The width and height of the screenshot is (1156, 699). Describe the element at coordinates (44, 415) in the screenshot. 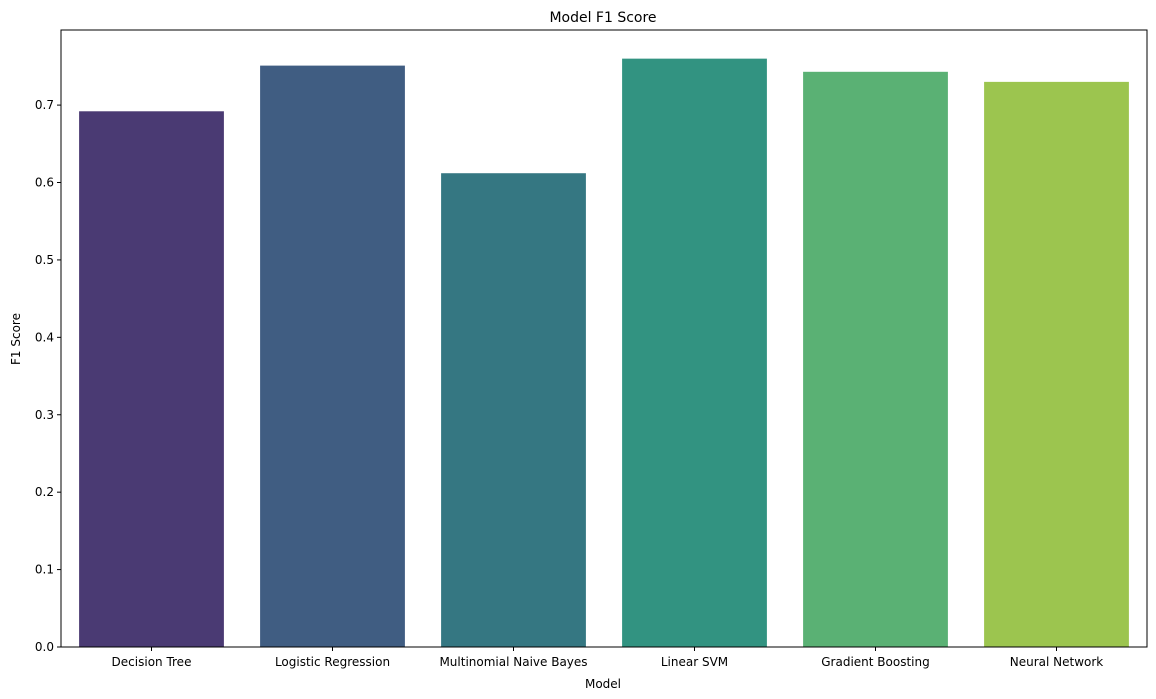

I see `y-tick-label: 0.3` at that location.